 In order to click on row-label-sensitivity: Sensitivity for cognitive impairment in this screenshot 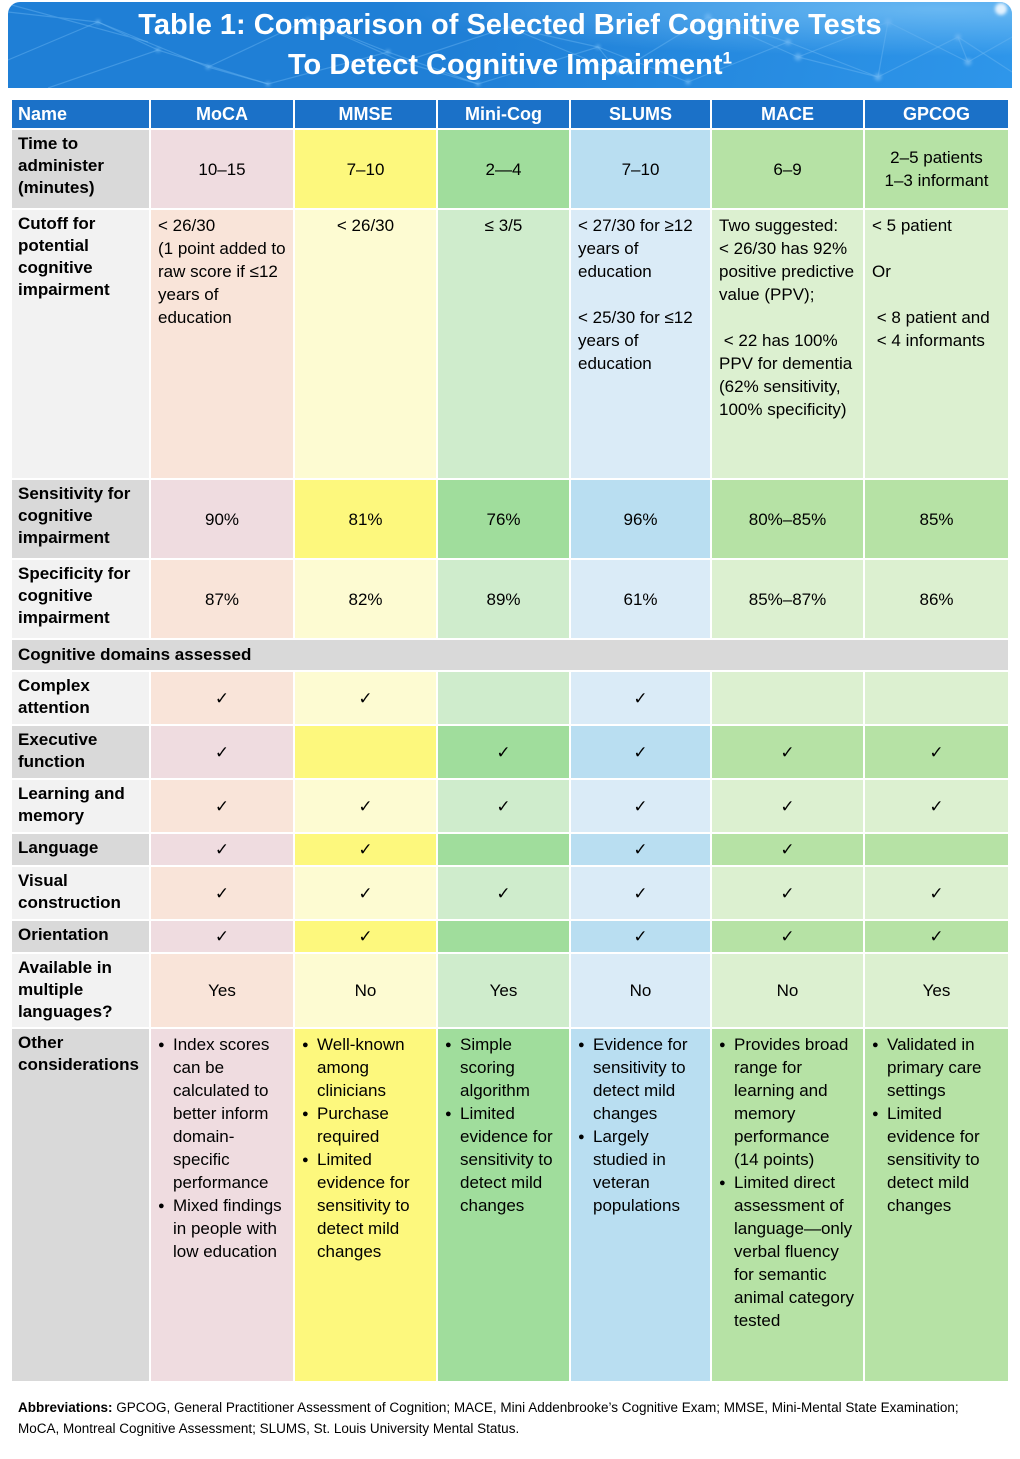, I will do `click(80, 519)`.